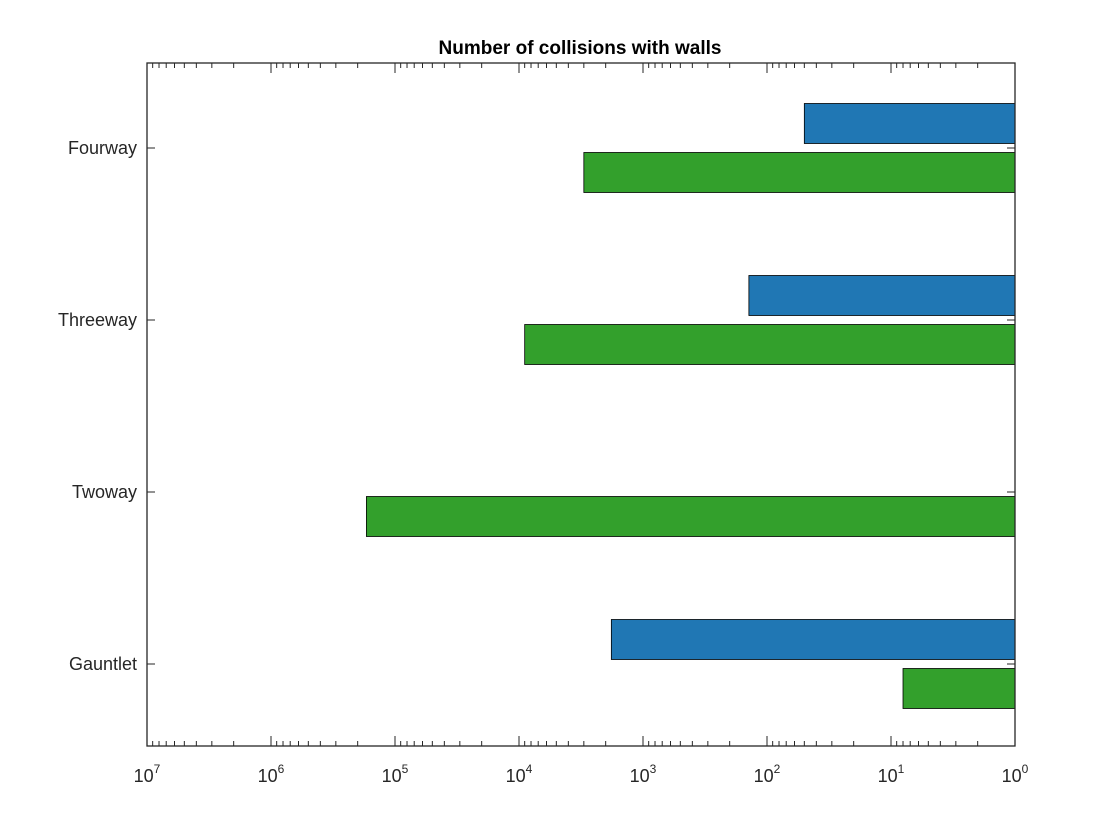 This screenshot has height=840, width=1120. I want to click on x-tick-label: 10², so click(767, 774).